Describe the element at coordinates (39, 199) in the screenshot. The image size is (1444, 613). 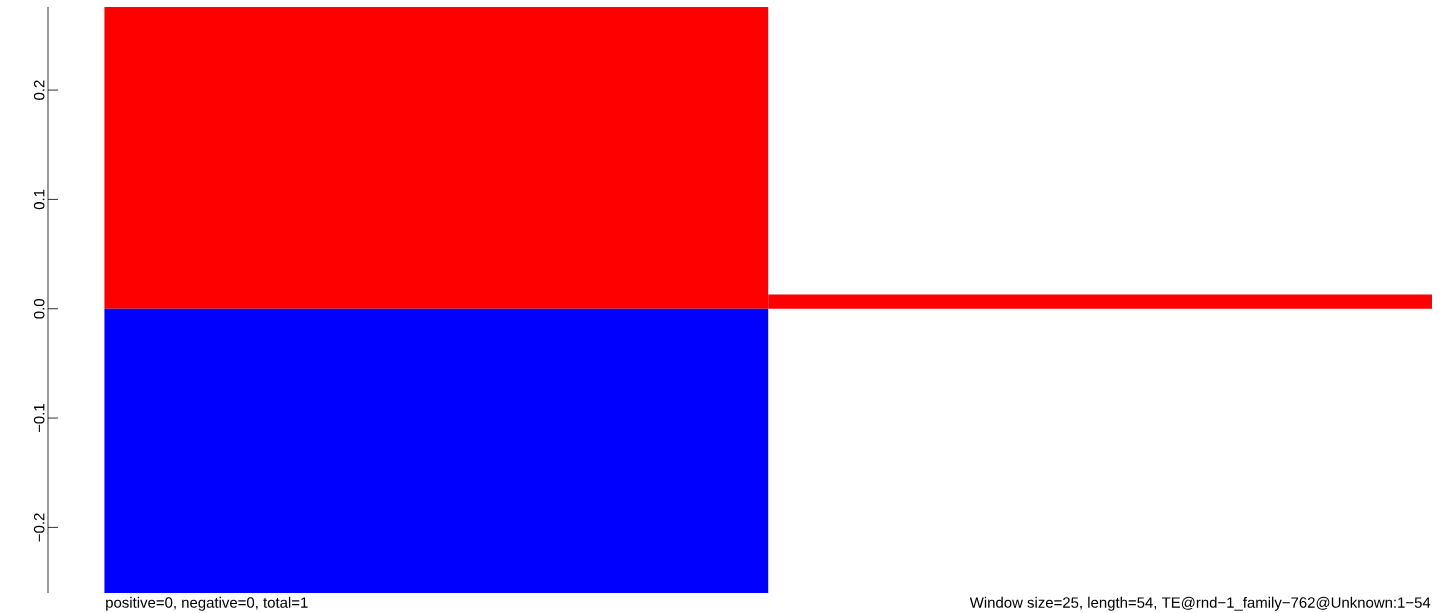
I see `y-tick-label: 0.1` at that location.